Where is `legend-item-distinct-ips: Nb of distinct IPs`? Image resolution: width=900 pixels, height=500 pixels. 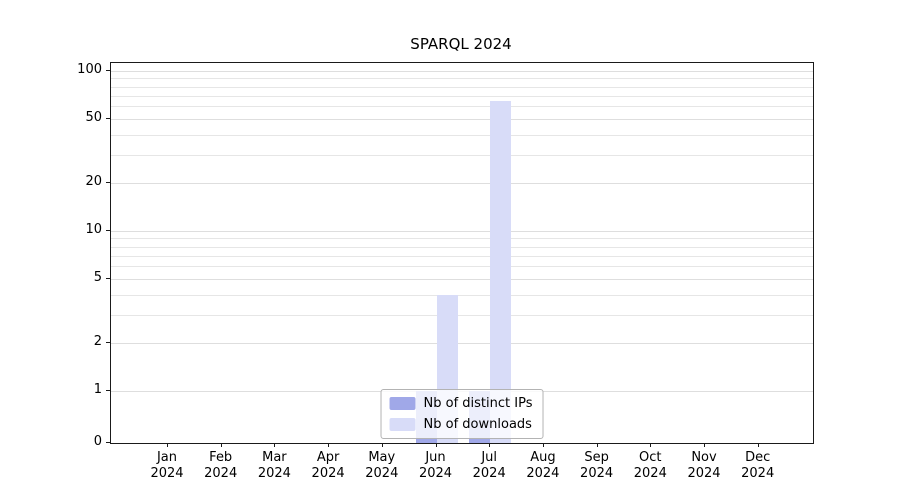 legend-item-distinct-ips: Nb of distinct IPs is located at coordinates (461, 403).